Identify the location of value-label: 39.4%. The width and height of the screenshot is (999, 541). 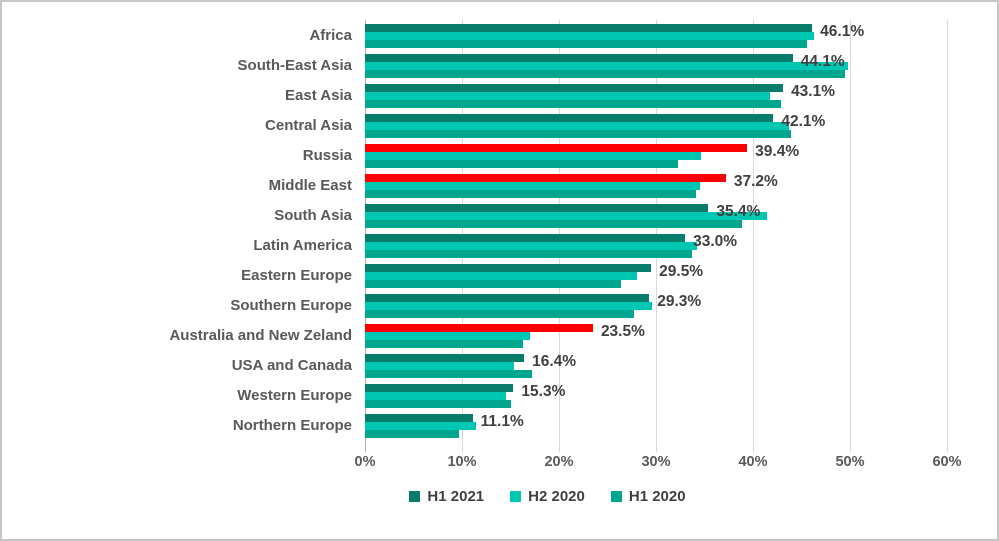
(777, 151).